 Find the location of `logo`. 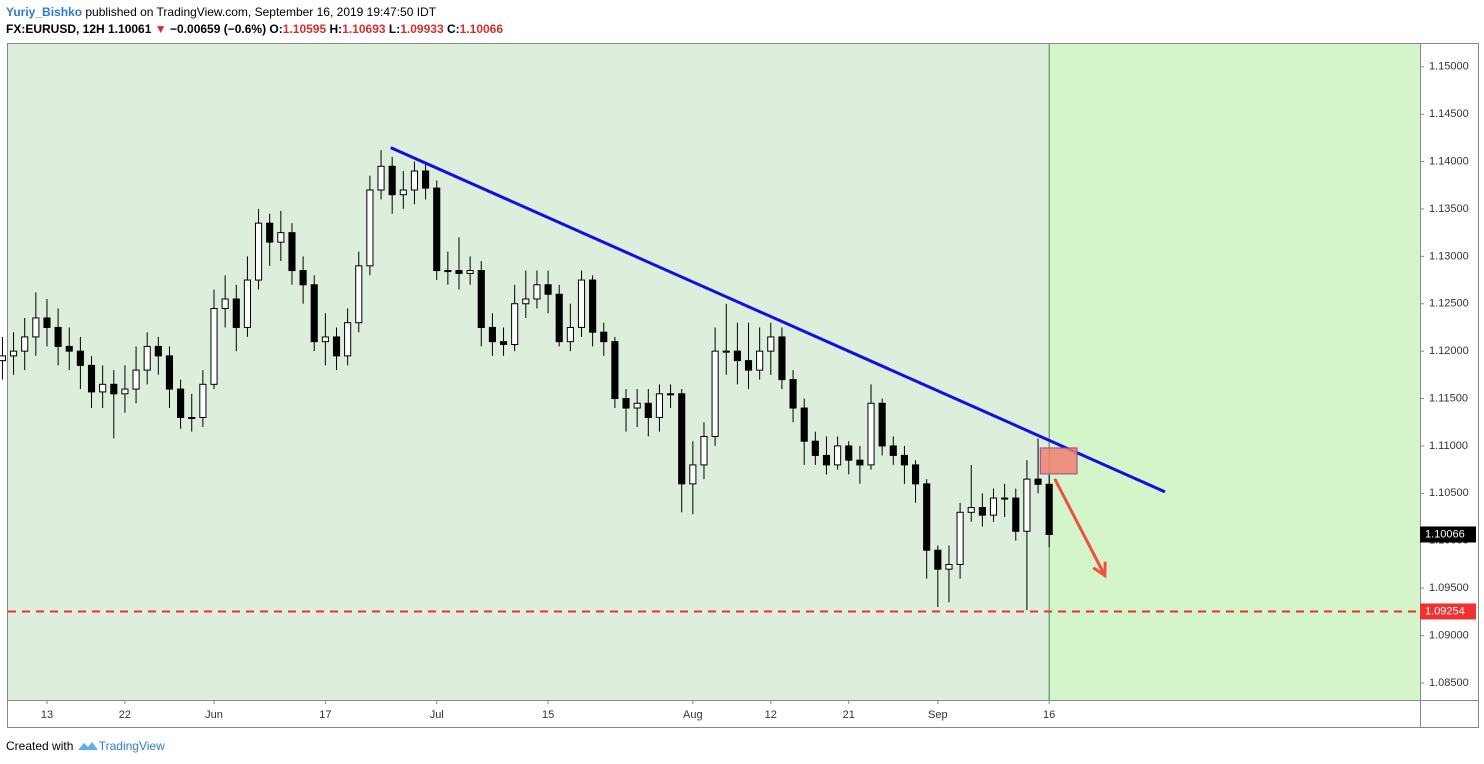

logo is located at coordinates (87, 746).